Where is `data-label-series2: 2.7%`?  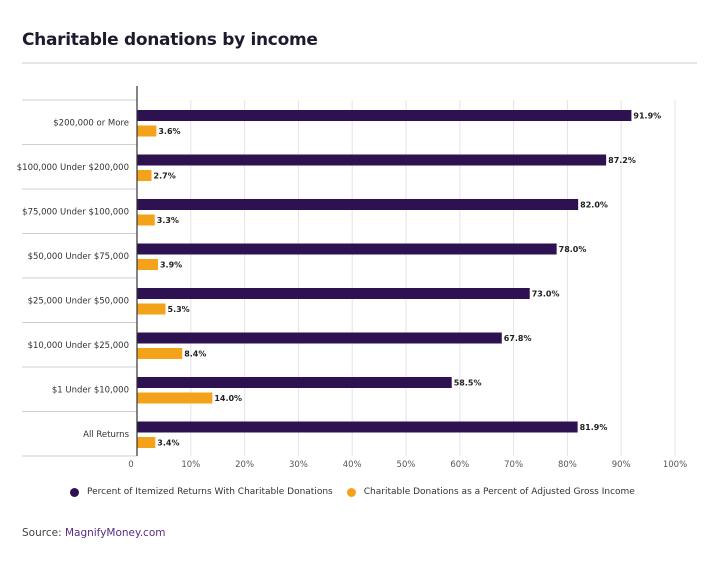 data-label-series2: 2.7% is located at coordinates (165, 176).